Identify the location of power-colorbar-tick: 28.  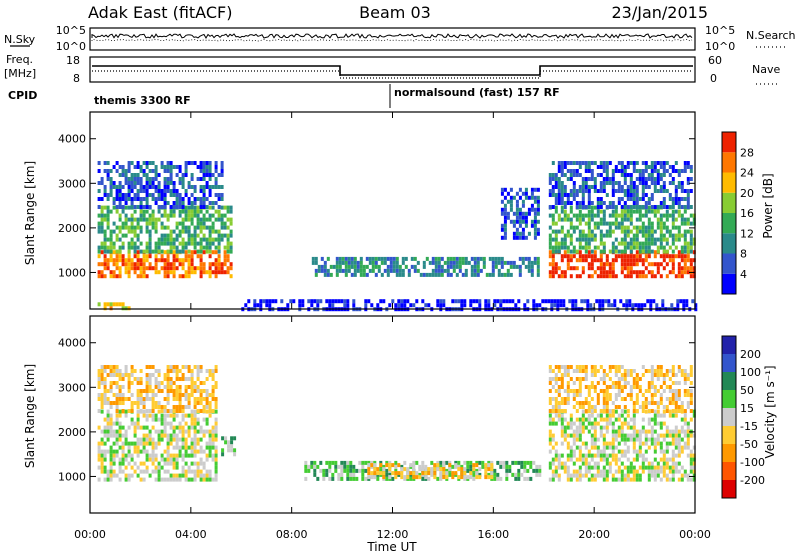
(747, 152).